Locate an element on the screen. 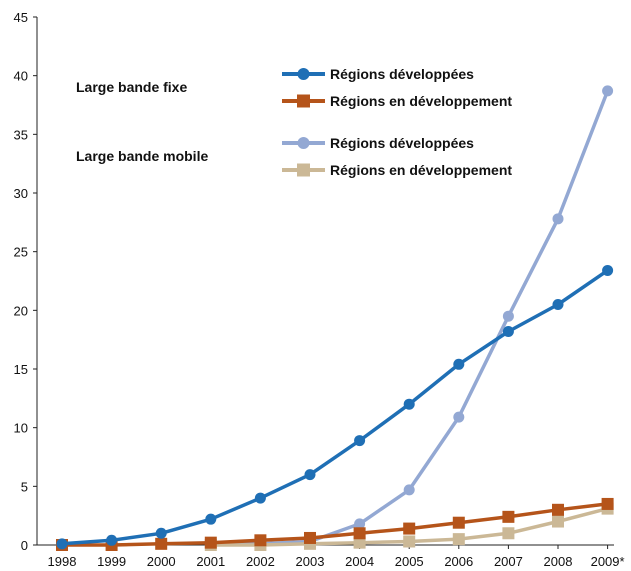 The image size is (631, 571). x-tick-label: 2009* is located at coordinates (608, 561).